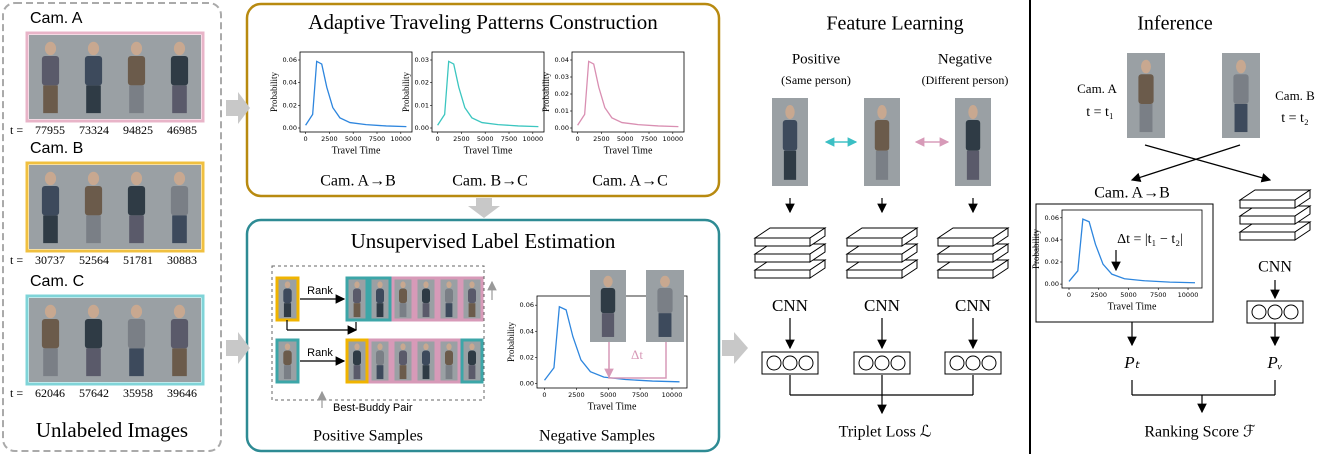  I want to click on section-title: Adaptive Traveling Patterns Construction, so click(483, 22).